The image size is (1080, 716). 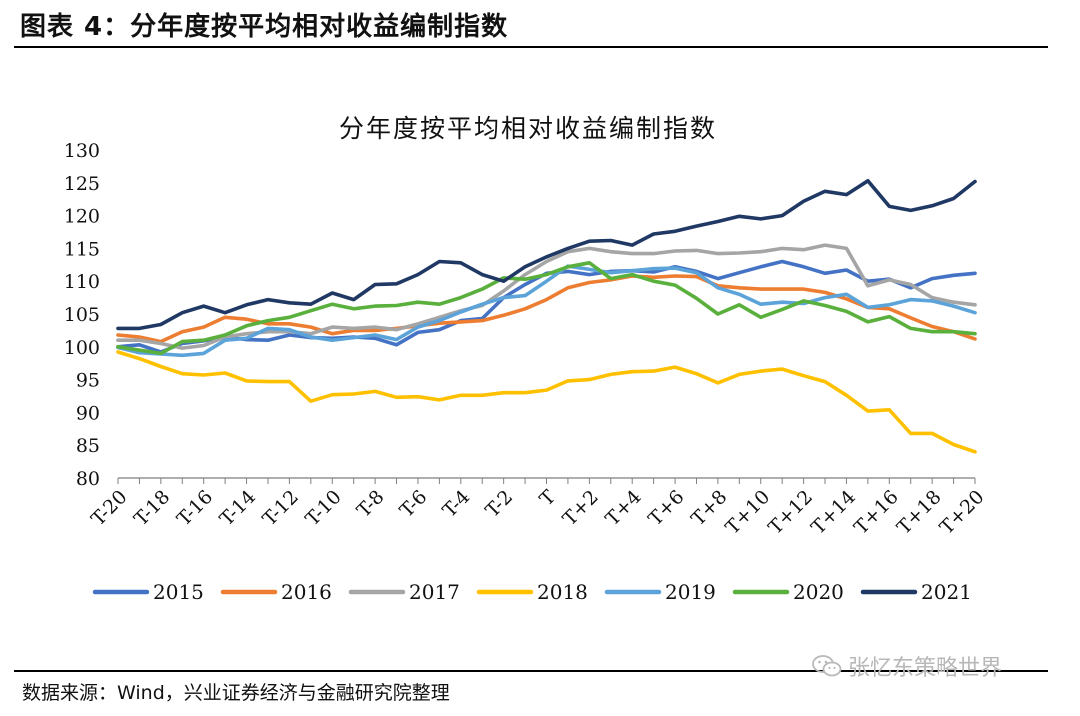 What do you see at coordinates (562, 592) in the screenshot?
I see `legend-label-2018: 2018` at bounding box center [562, 592].